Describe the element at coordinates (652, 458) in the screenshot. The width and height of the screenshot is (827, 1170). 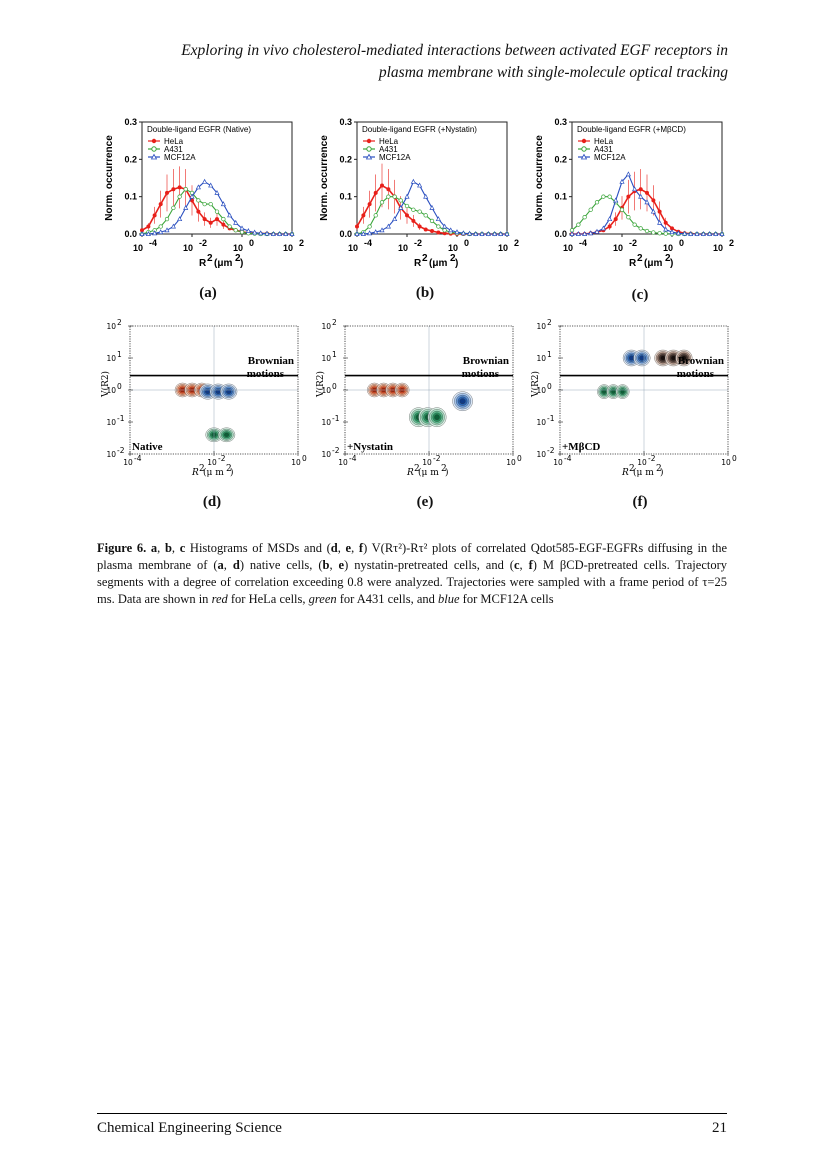
I see `x-tick-exponent: -2` at that location.